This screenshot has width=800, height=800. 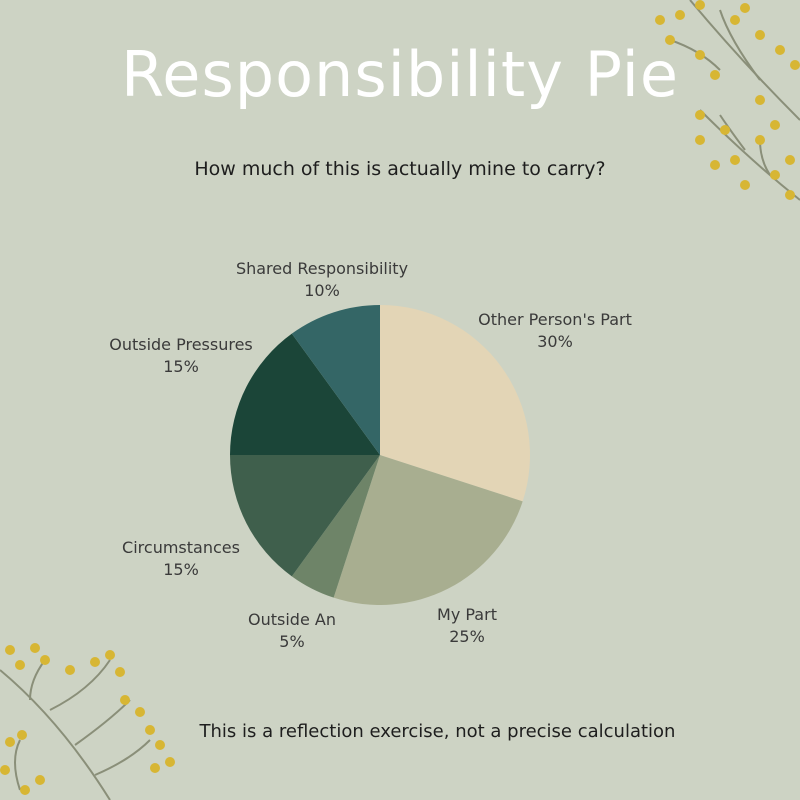 I want to click on slice-label: Other Person's Part, so click(x=555, y=319).